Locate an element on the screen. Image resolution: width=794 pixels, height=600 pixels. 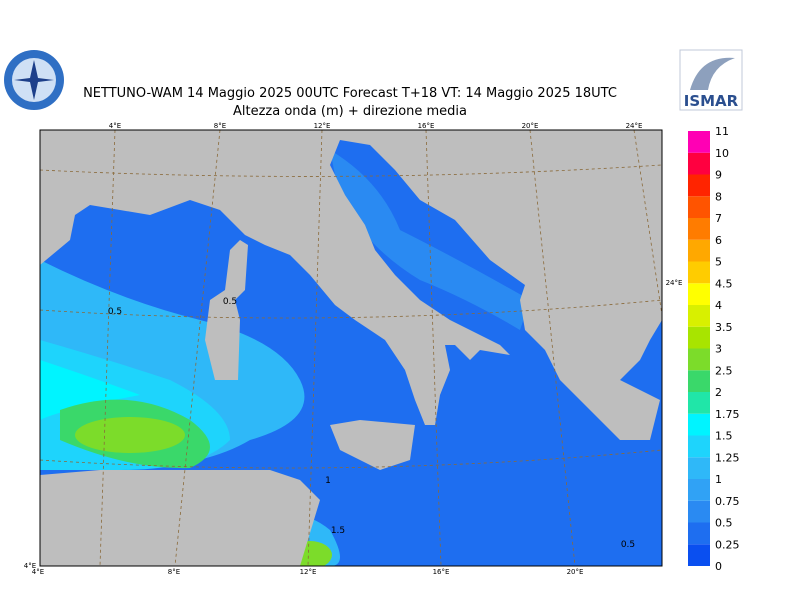
legend-label: 5 is located at coordinates (718, 262).